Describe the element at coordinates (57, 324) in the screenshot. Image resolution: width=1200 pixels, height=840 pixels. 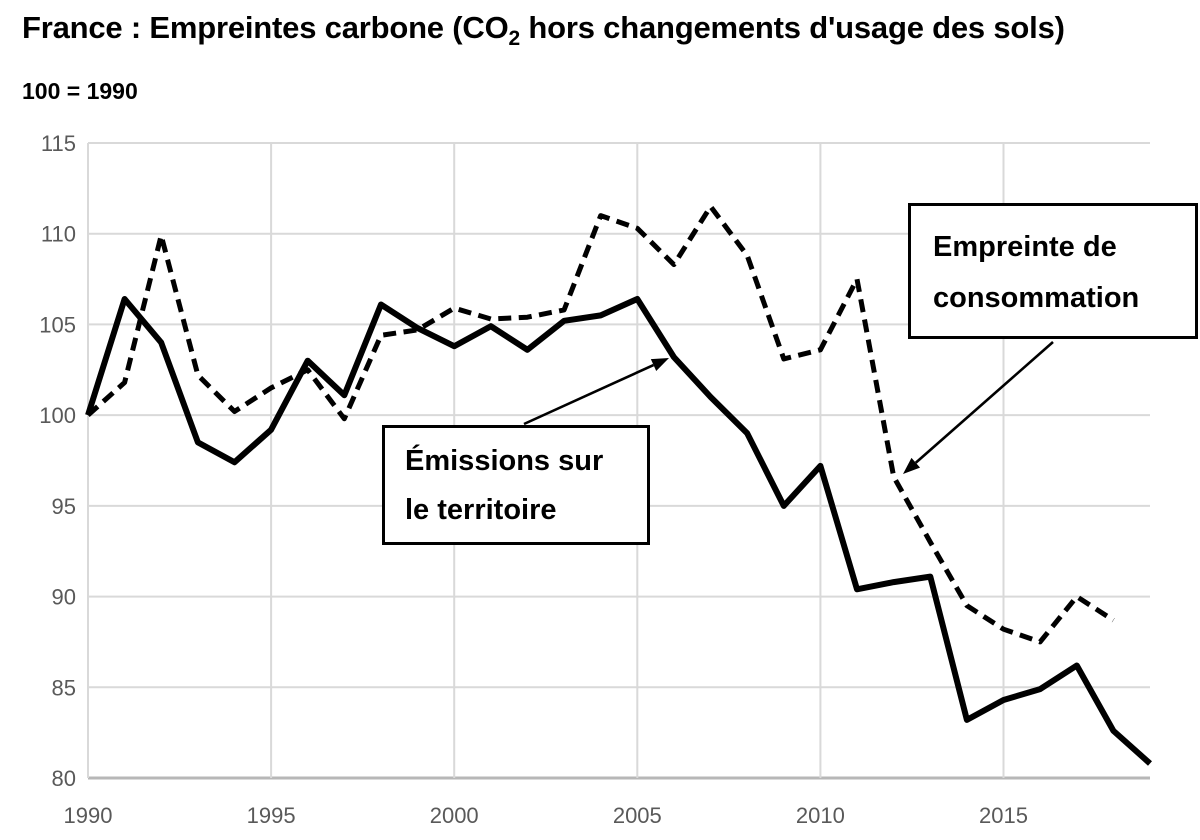
I see `y-tick-label-105: 105` at that location.